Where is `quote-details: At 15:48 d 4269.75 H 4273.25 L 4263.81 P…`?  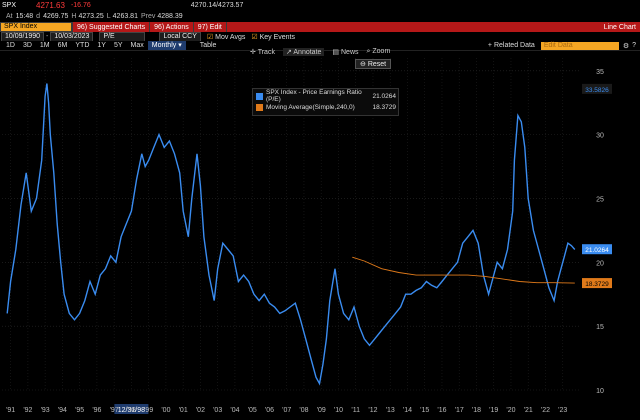 quote-details: At 15:48 d 4269.75 H 4273.25 L 4263.81 P… is located at coordinates (320, 16).